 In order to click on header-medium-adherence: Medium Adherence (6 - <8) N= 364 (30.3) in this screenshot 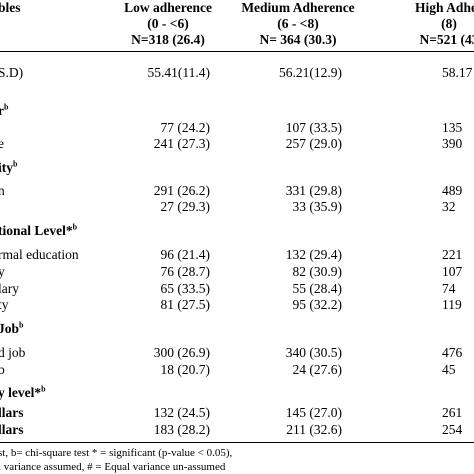, I will do `click(298, 24)`.